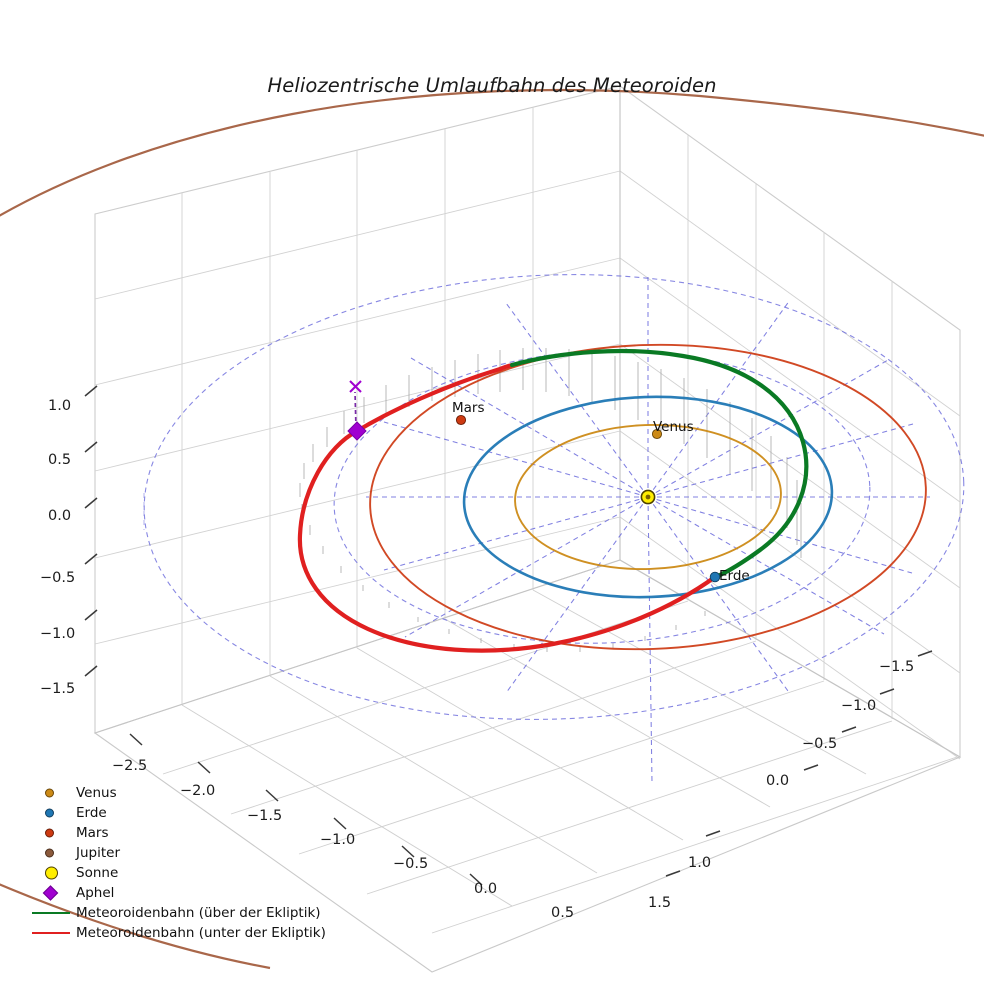 Image resolution: width=984 pixels, height=984 pixels. What do you see at coordinates (96, 793) in the screenshot?
I see `legend-item-label: Venus` at bounding box center [96, 793].